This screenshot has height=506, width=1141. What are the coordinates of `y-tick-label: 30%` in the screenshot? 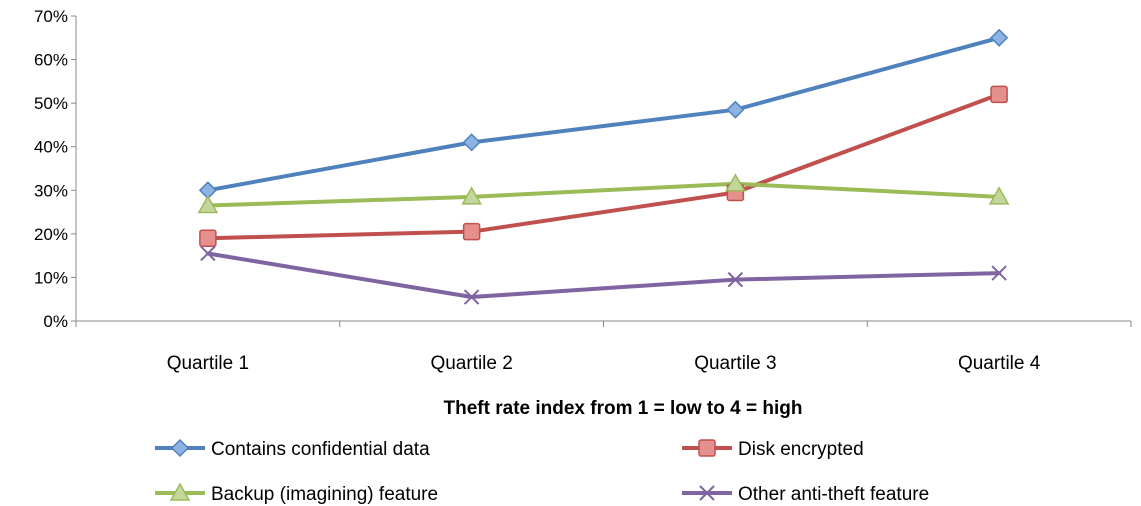 It's located at (51, 190).